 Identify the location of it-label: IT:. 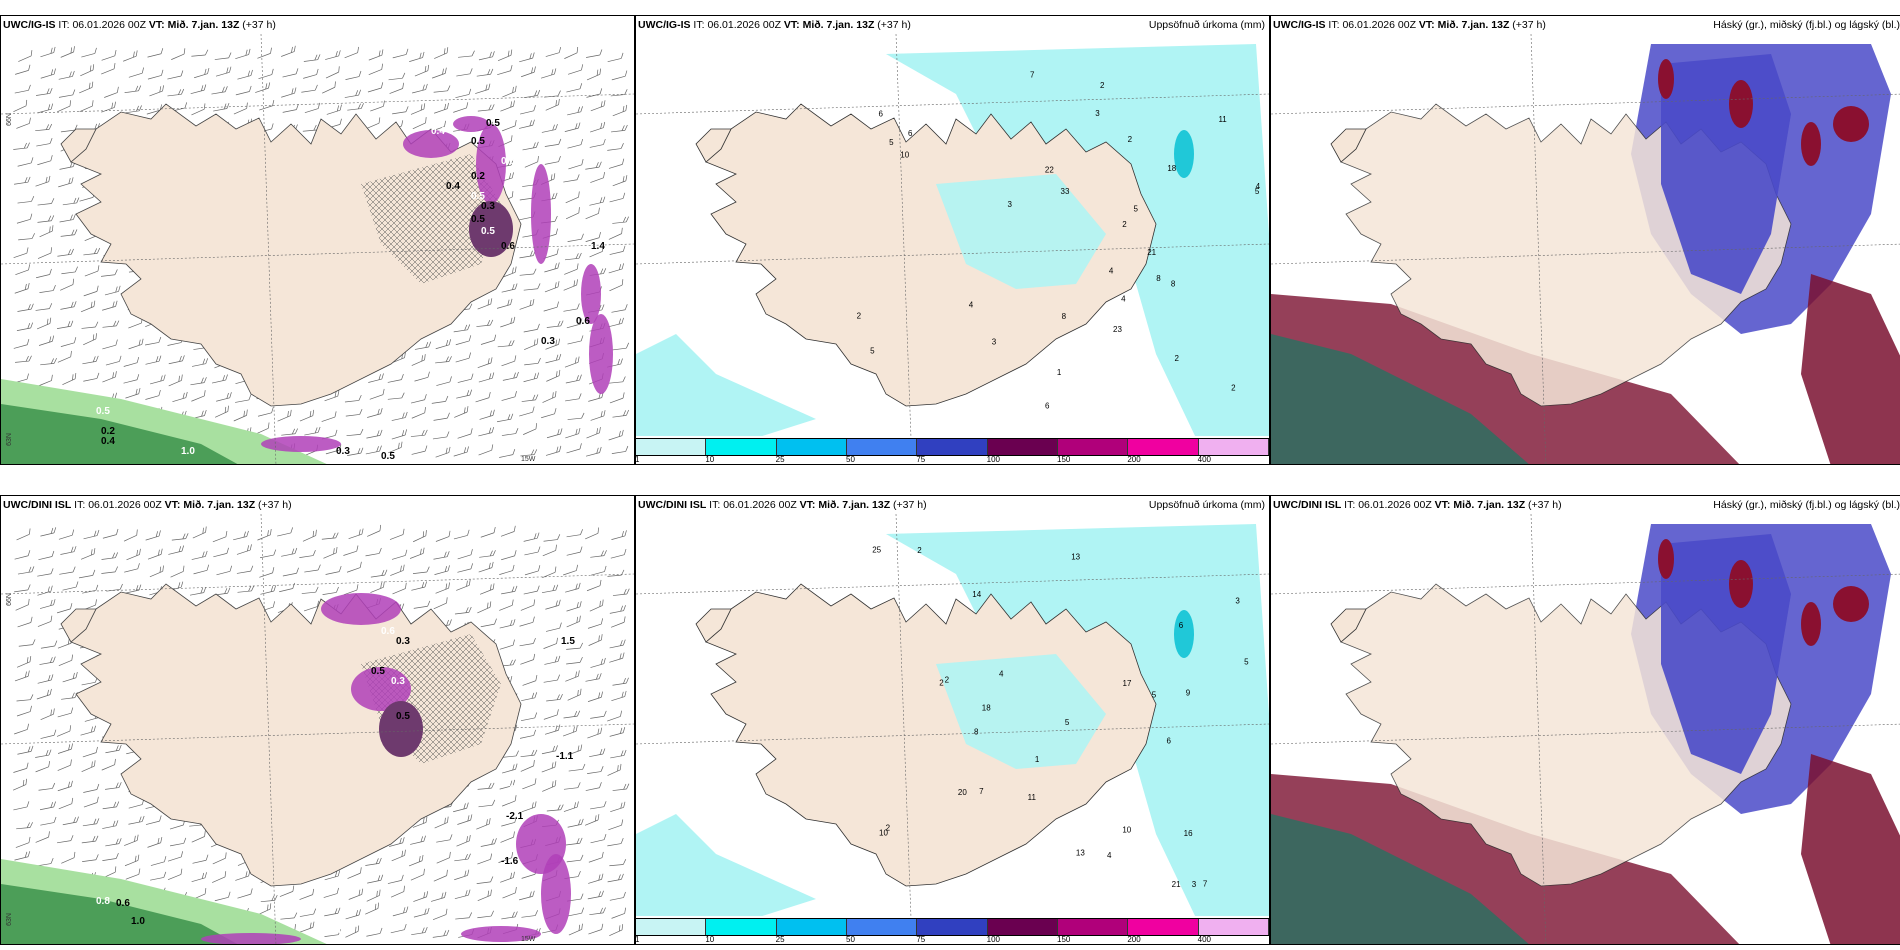
(1334, 25).